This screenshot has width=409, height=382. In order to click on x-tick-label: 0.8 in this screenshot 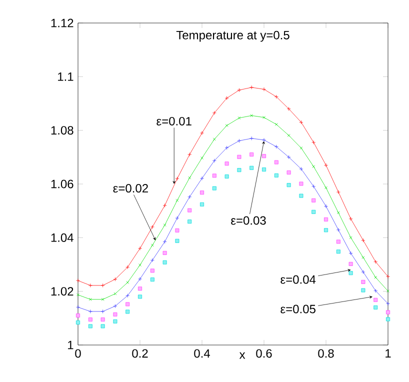, I will do `click(326, 353)`.